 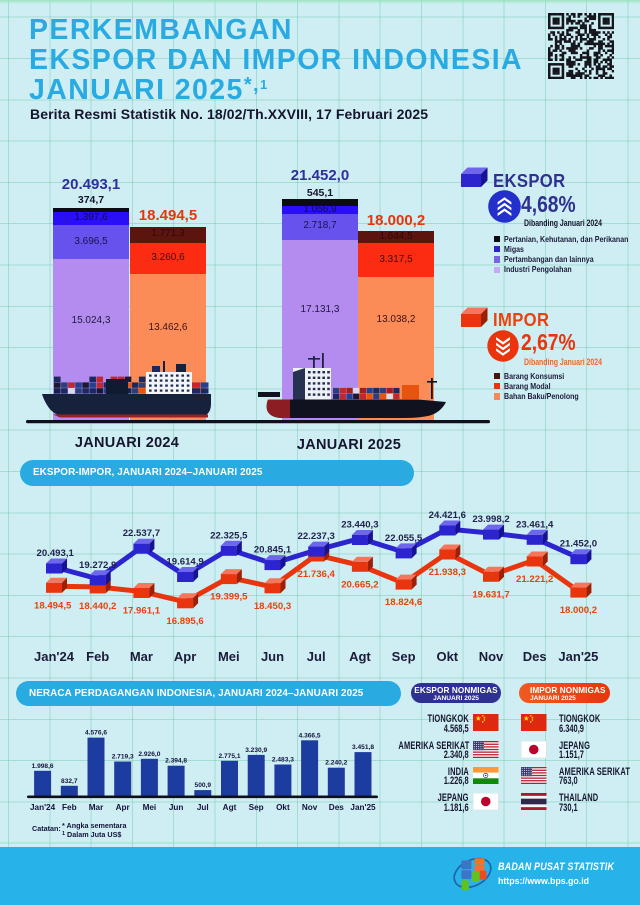 I want to click on svg-text: 18.824,6, so click(x=403, y=602).